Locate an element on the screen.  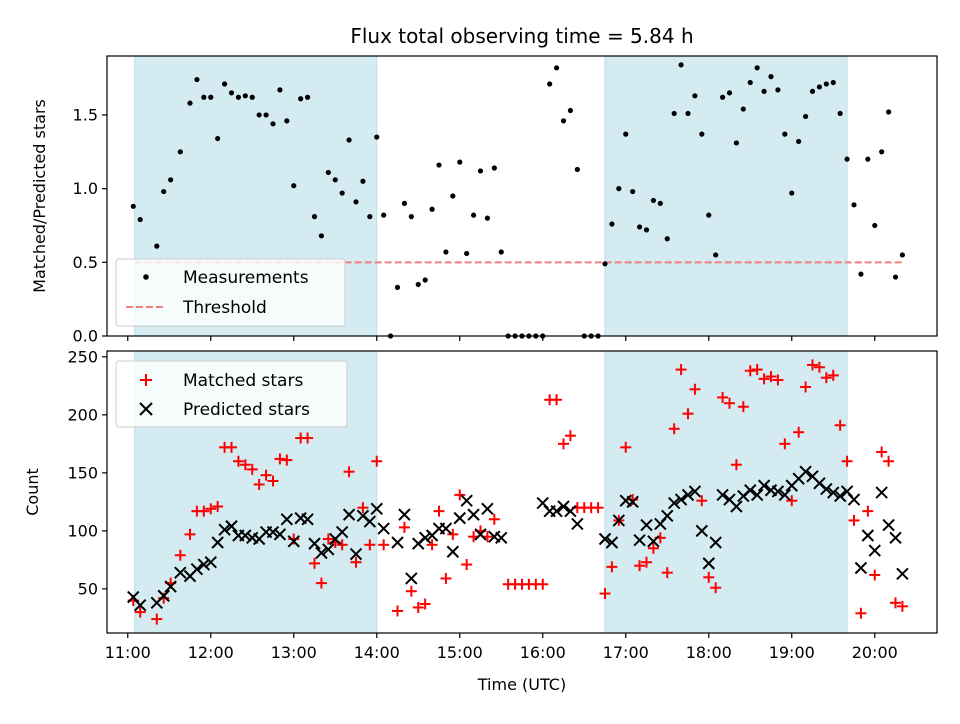
top-legend-box is located at coordinates (230, 292).